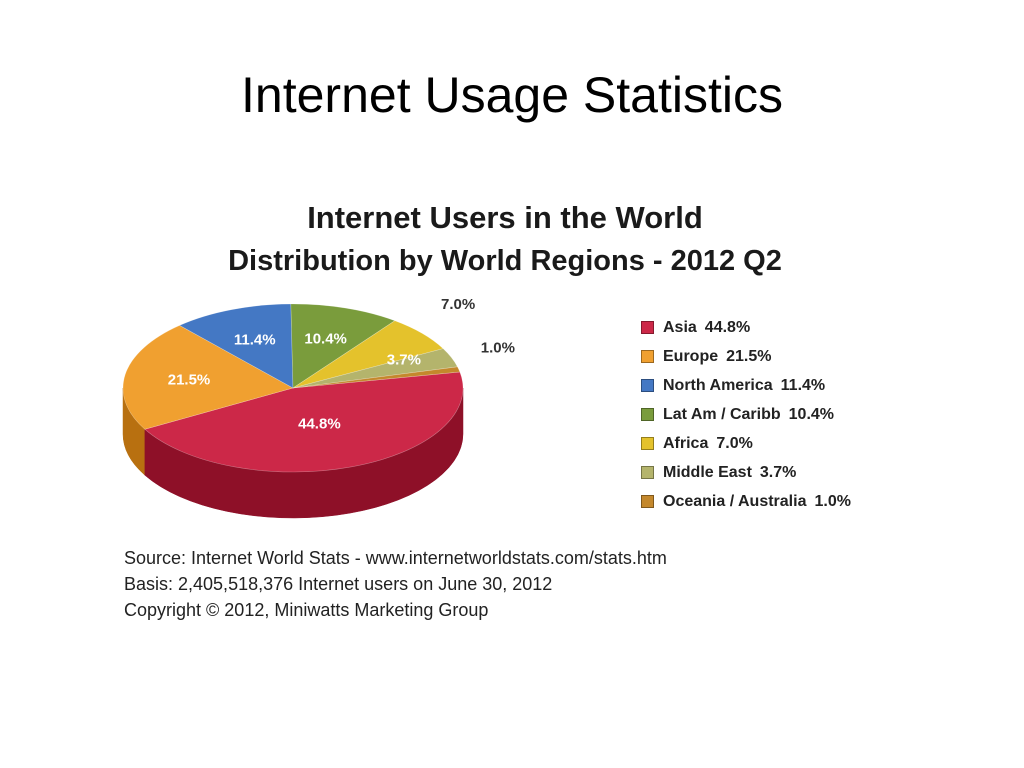  I want to click on legend-label: Lat Am / Caribb, so click(722, 414).